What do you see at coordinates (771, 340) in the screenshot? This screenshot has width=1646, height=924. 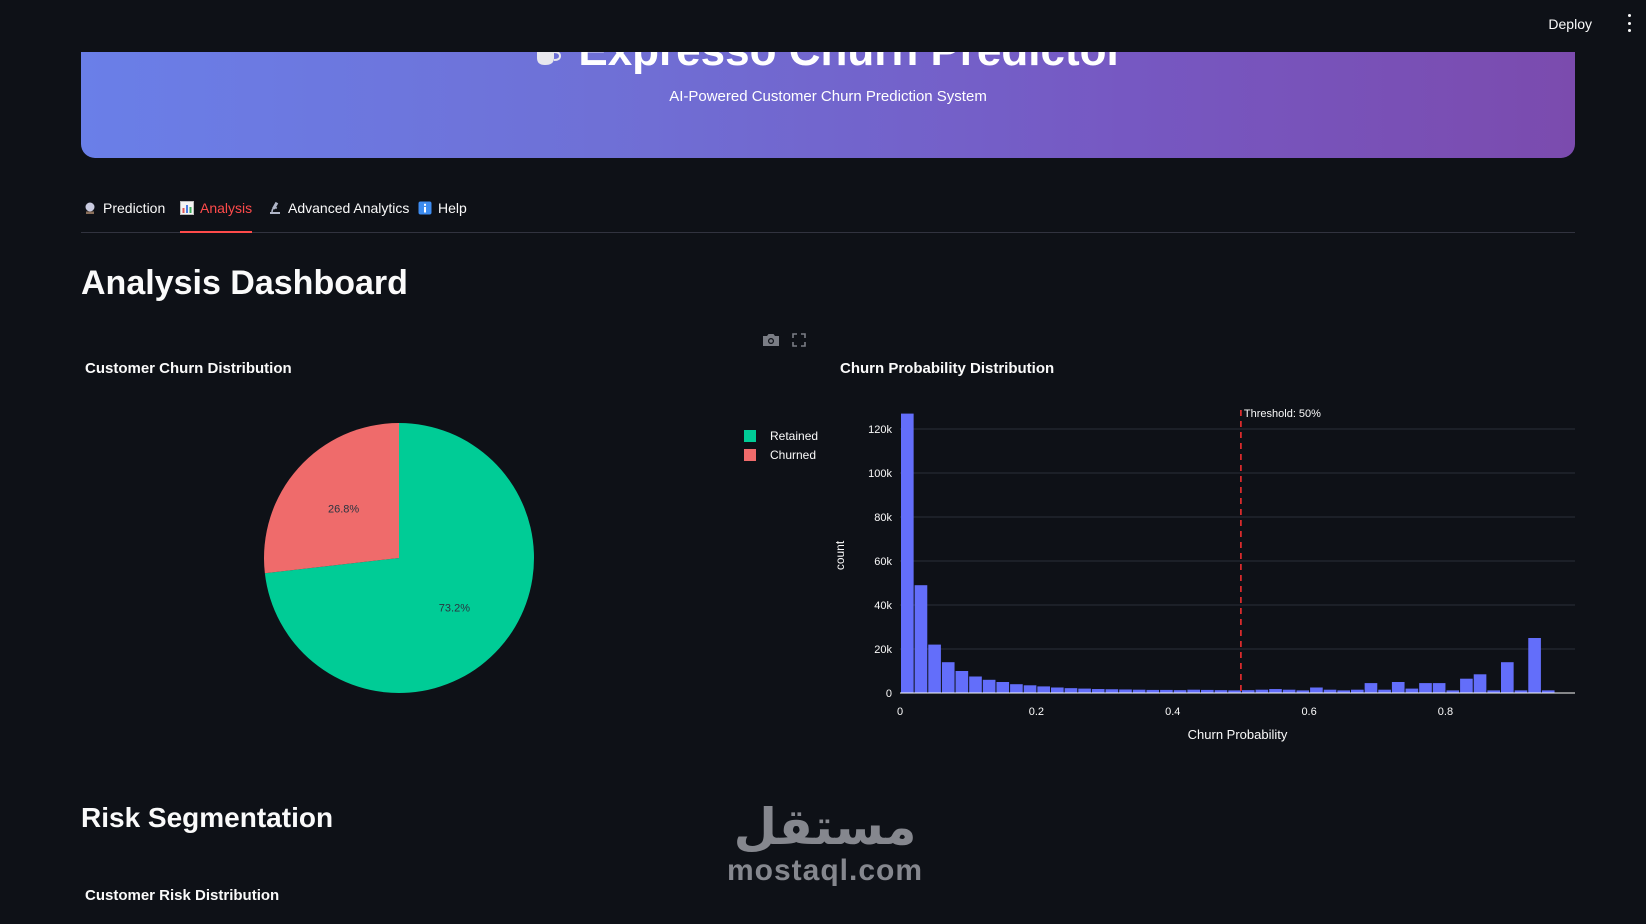 I see `camera-icon` at bounding box center [771, 340].